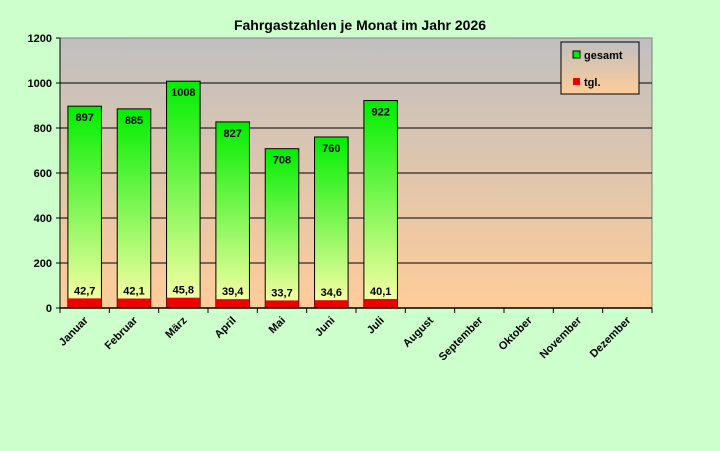  What do you see at coordinates (331, 149) in the screenshot?
I see `data-label-gesamt: 760` at bounding box center [331, 149].